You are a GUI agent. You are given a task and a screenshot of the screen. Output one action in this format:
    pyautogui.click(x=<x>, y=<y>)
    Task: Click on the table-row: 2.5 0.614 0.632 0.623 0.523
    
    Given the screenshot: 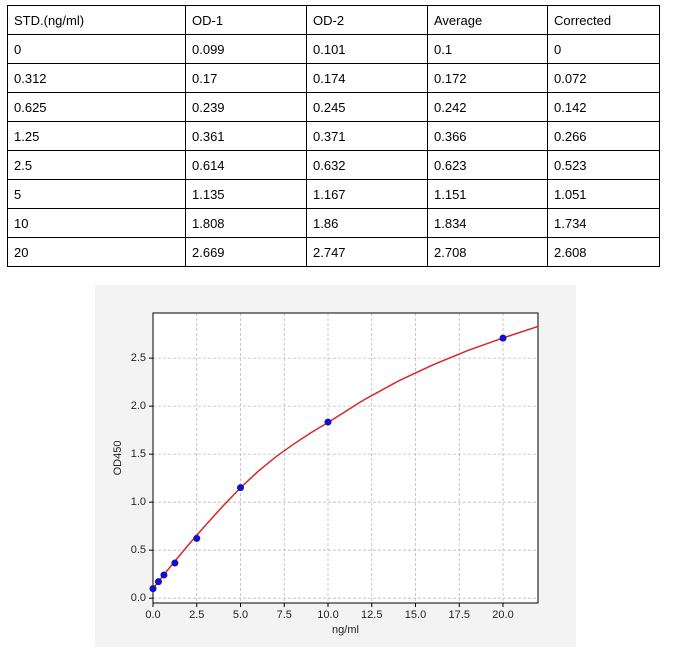 What is the action you would take?
    pyautogui.click(x=333, y=165)
    